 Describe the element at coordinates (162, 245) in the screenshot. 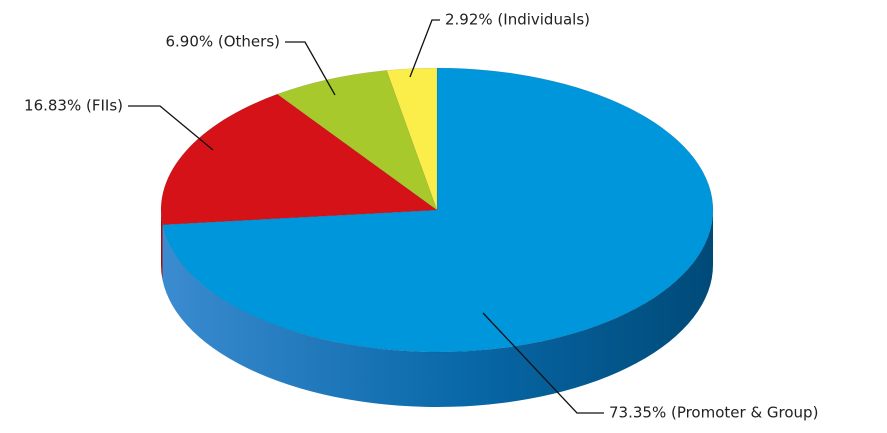

I see `slice-side` at that location.